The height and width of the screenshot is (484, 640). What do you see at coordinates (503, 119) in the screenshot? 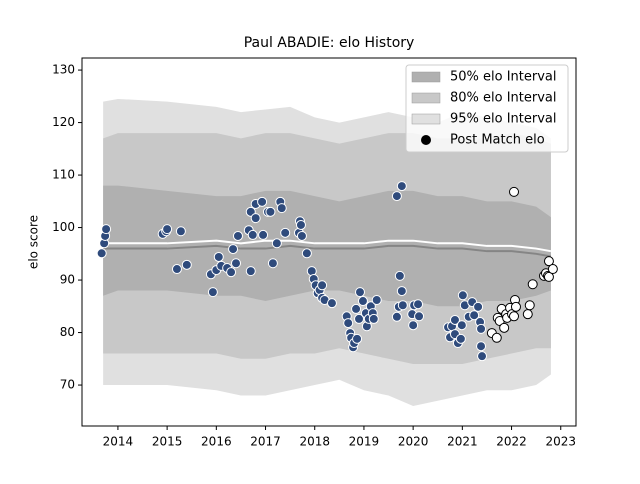
I see `legend-label: 95% elo Interval` at bounding box center [503, 119].